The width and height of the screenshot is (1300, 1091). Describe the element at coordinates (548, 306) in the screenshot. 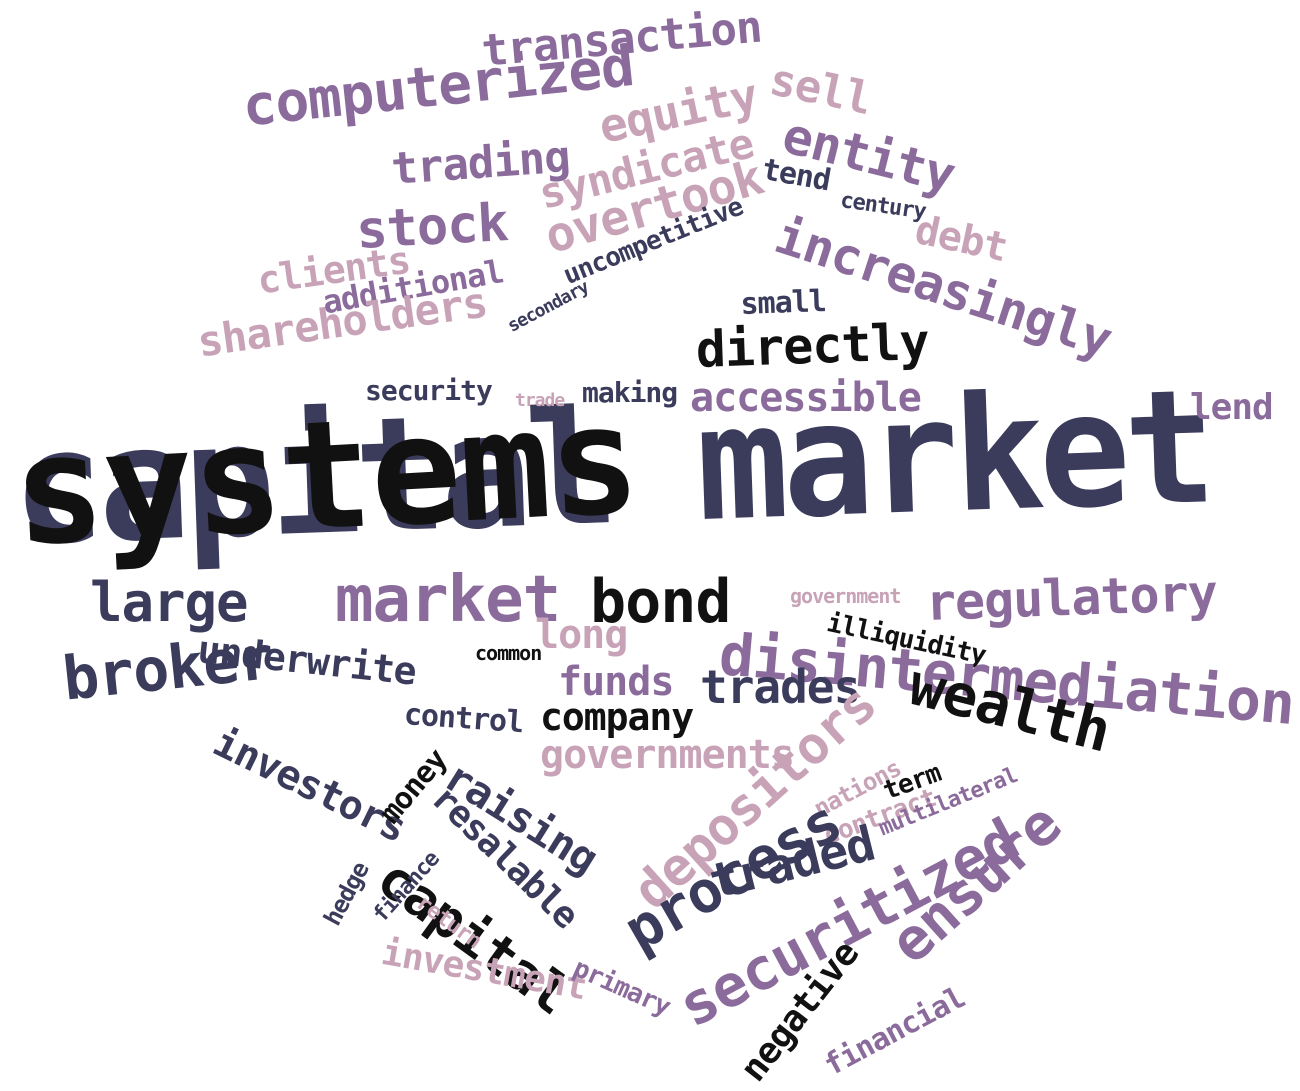

I see `word-secondary: secondary` at that location.